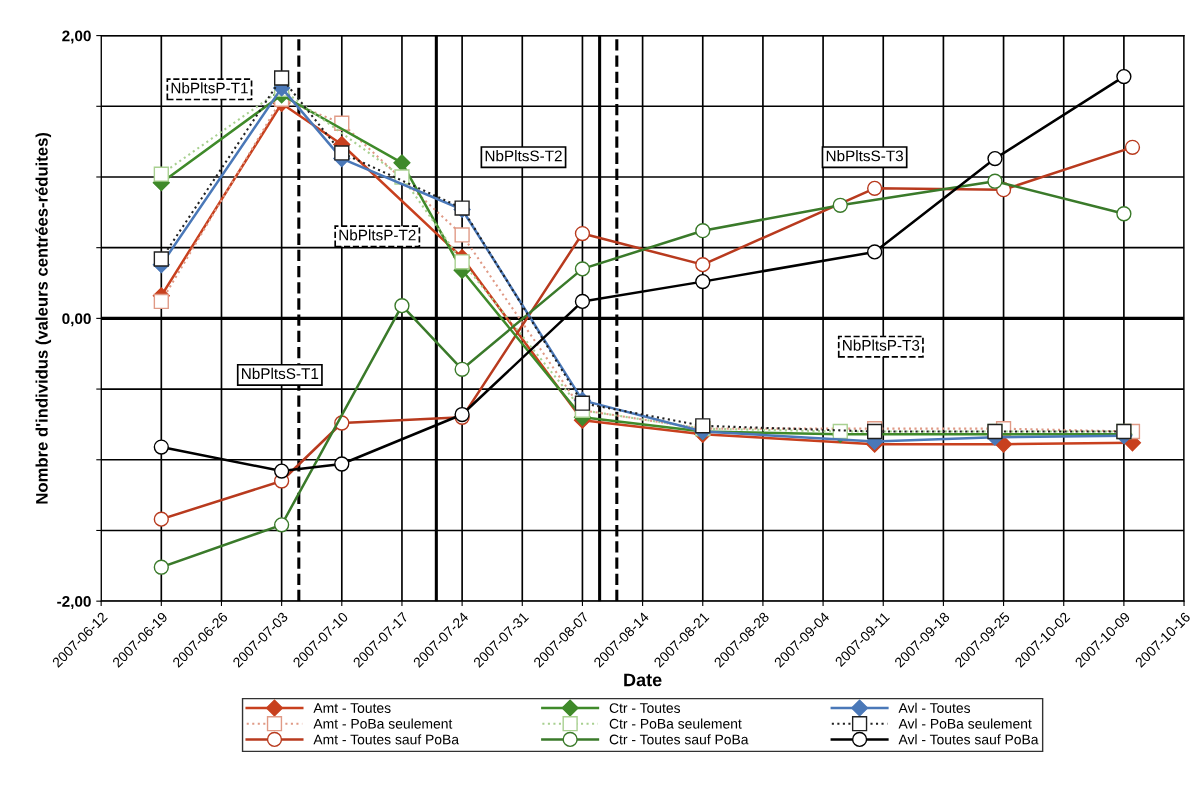  Describe the element at coordinates (864, 156) in the screenshot. I see `annotation: NbPltsS-T3` at that location.